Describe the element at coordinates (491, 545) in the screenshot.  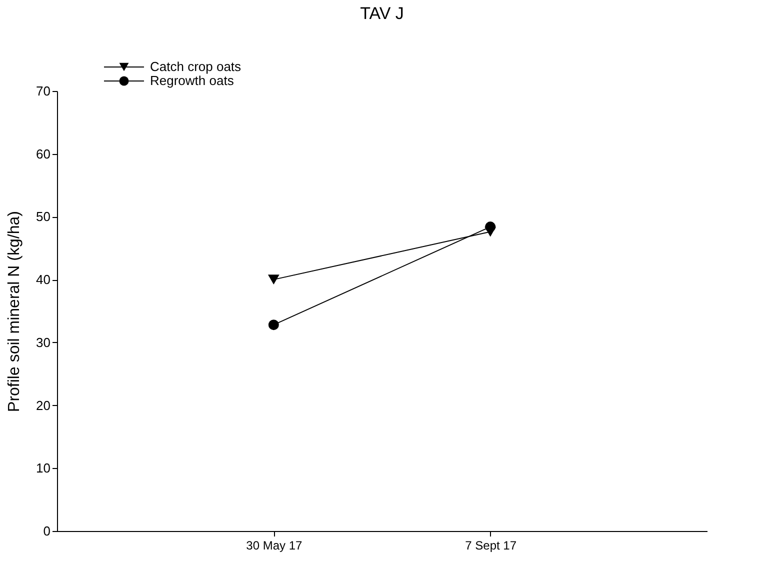
I see `x-tick-label: 7 Sept 17` at that location.